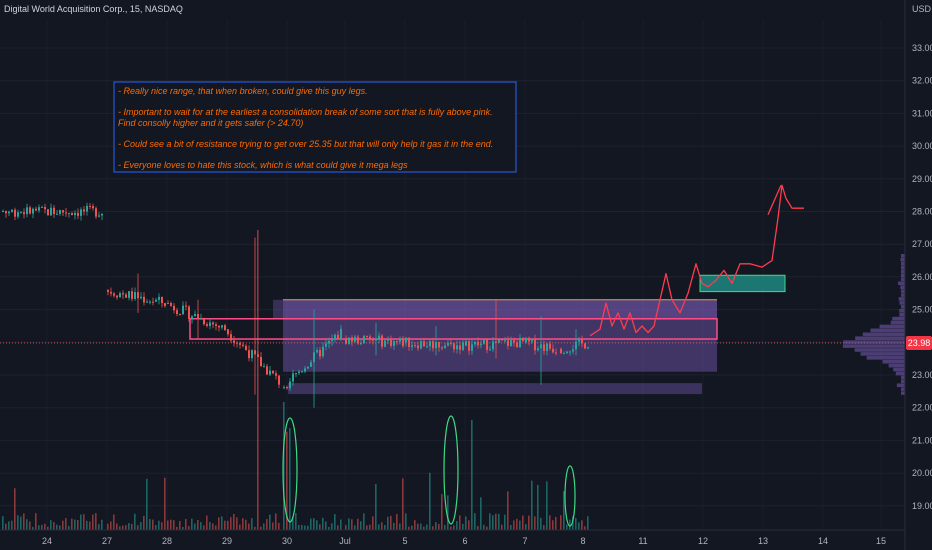 Image resolution: width=932 pixels, height=550 pixels. What do you see at coordinates (919, 342) in the screenshot?
I see `price-badge` at bounding box center [919, 342].